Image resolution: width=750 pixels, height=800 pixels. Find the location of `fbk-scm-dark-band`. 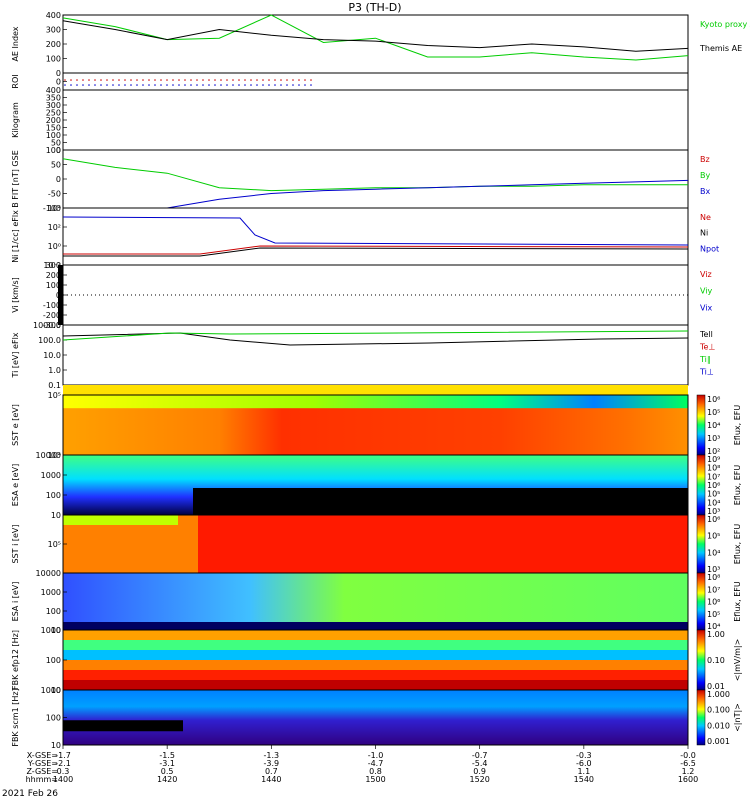

fbk-scm-dark-band is located at coordinates (123, 726).